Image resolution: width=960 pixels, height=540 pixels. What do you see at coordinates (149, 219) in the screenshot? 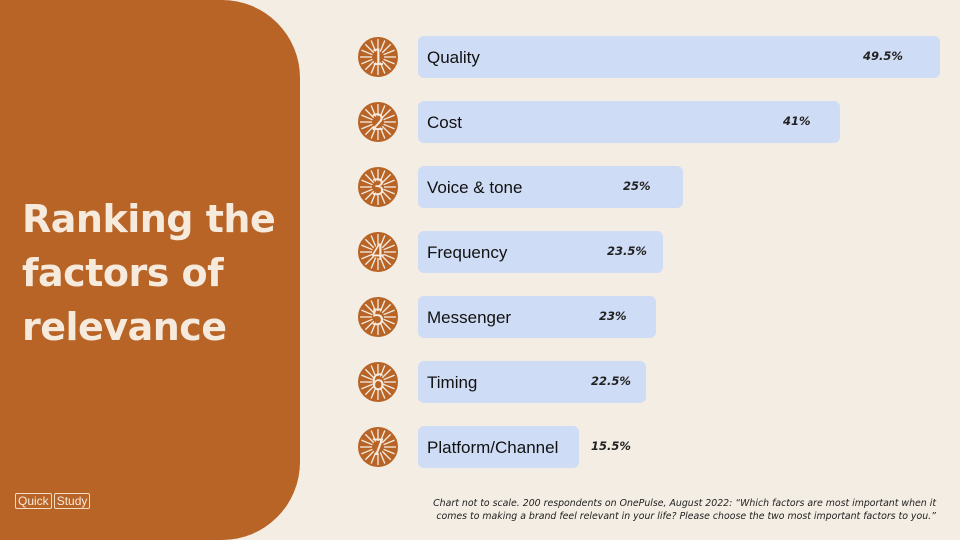
I see `title-line-1: Ranking the` at bounding box center [149, 219].